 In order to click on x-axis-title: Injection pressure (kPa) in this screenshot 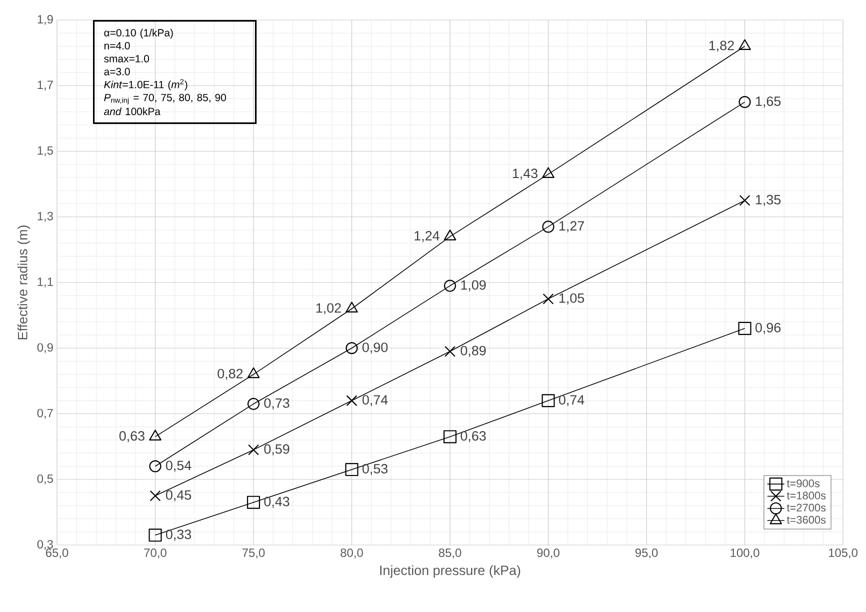, I will do `click(450, 571)`.